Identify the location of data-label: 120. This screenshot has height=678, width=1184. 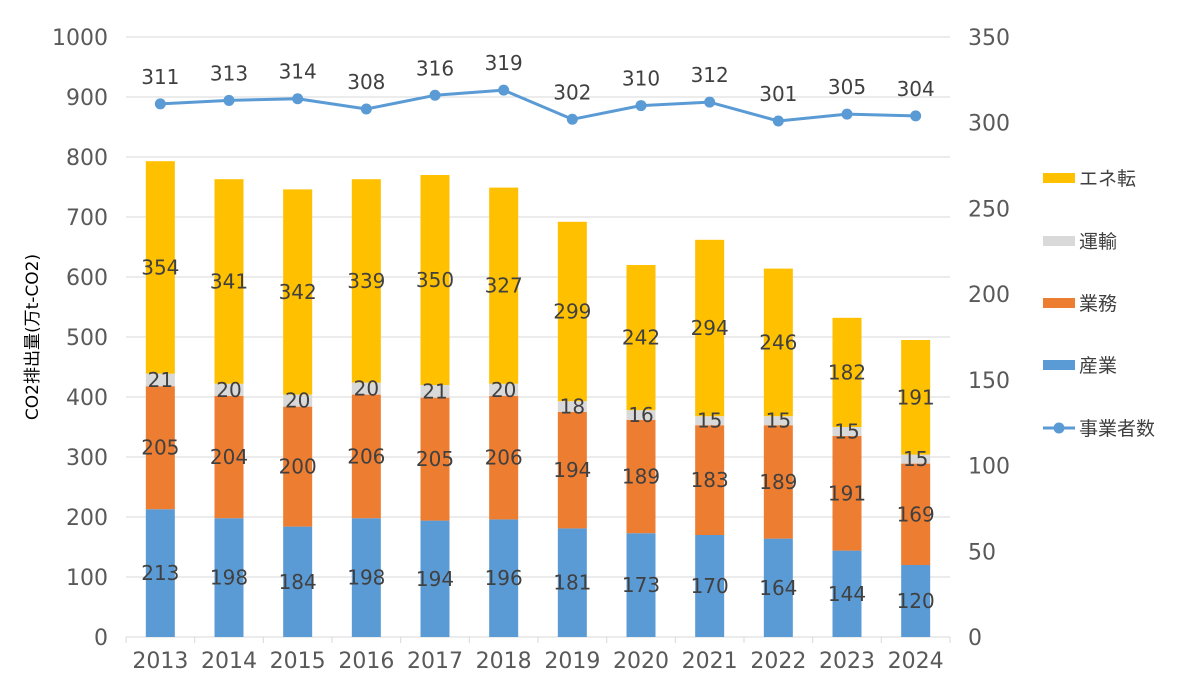
(916, 601).